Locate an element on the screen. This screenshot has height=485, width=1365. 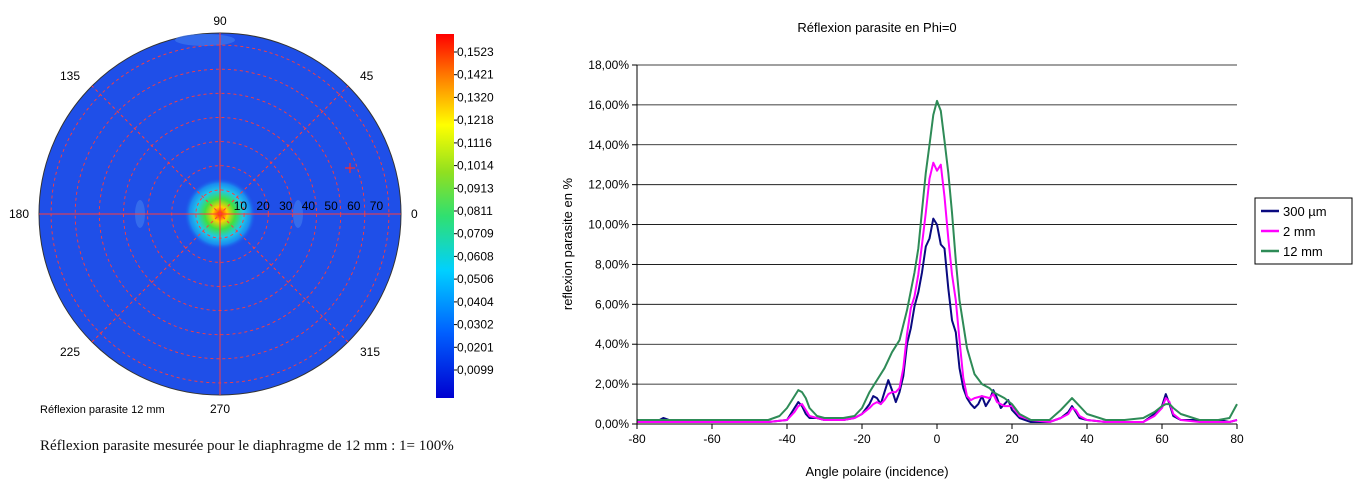
x-tick-label: -40 is located at coordinates (787, 439).